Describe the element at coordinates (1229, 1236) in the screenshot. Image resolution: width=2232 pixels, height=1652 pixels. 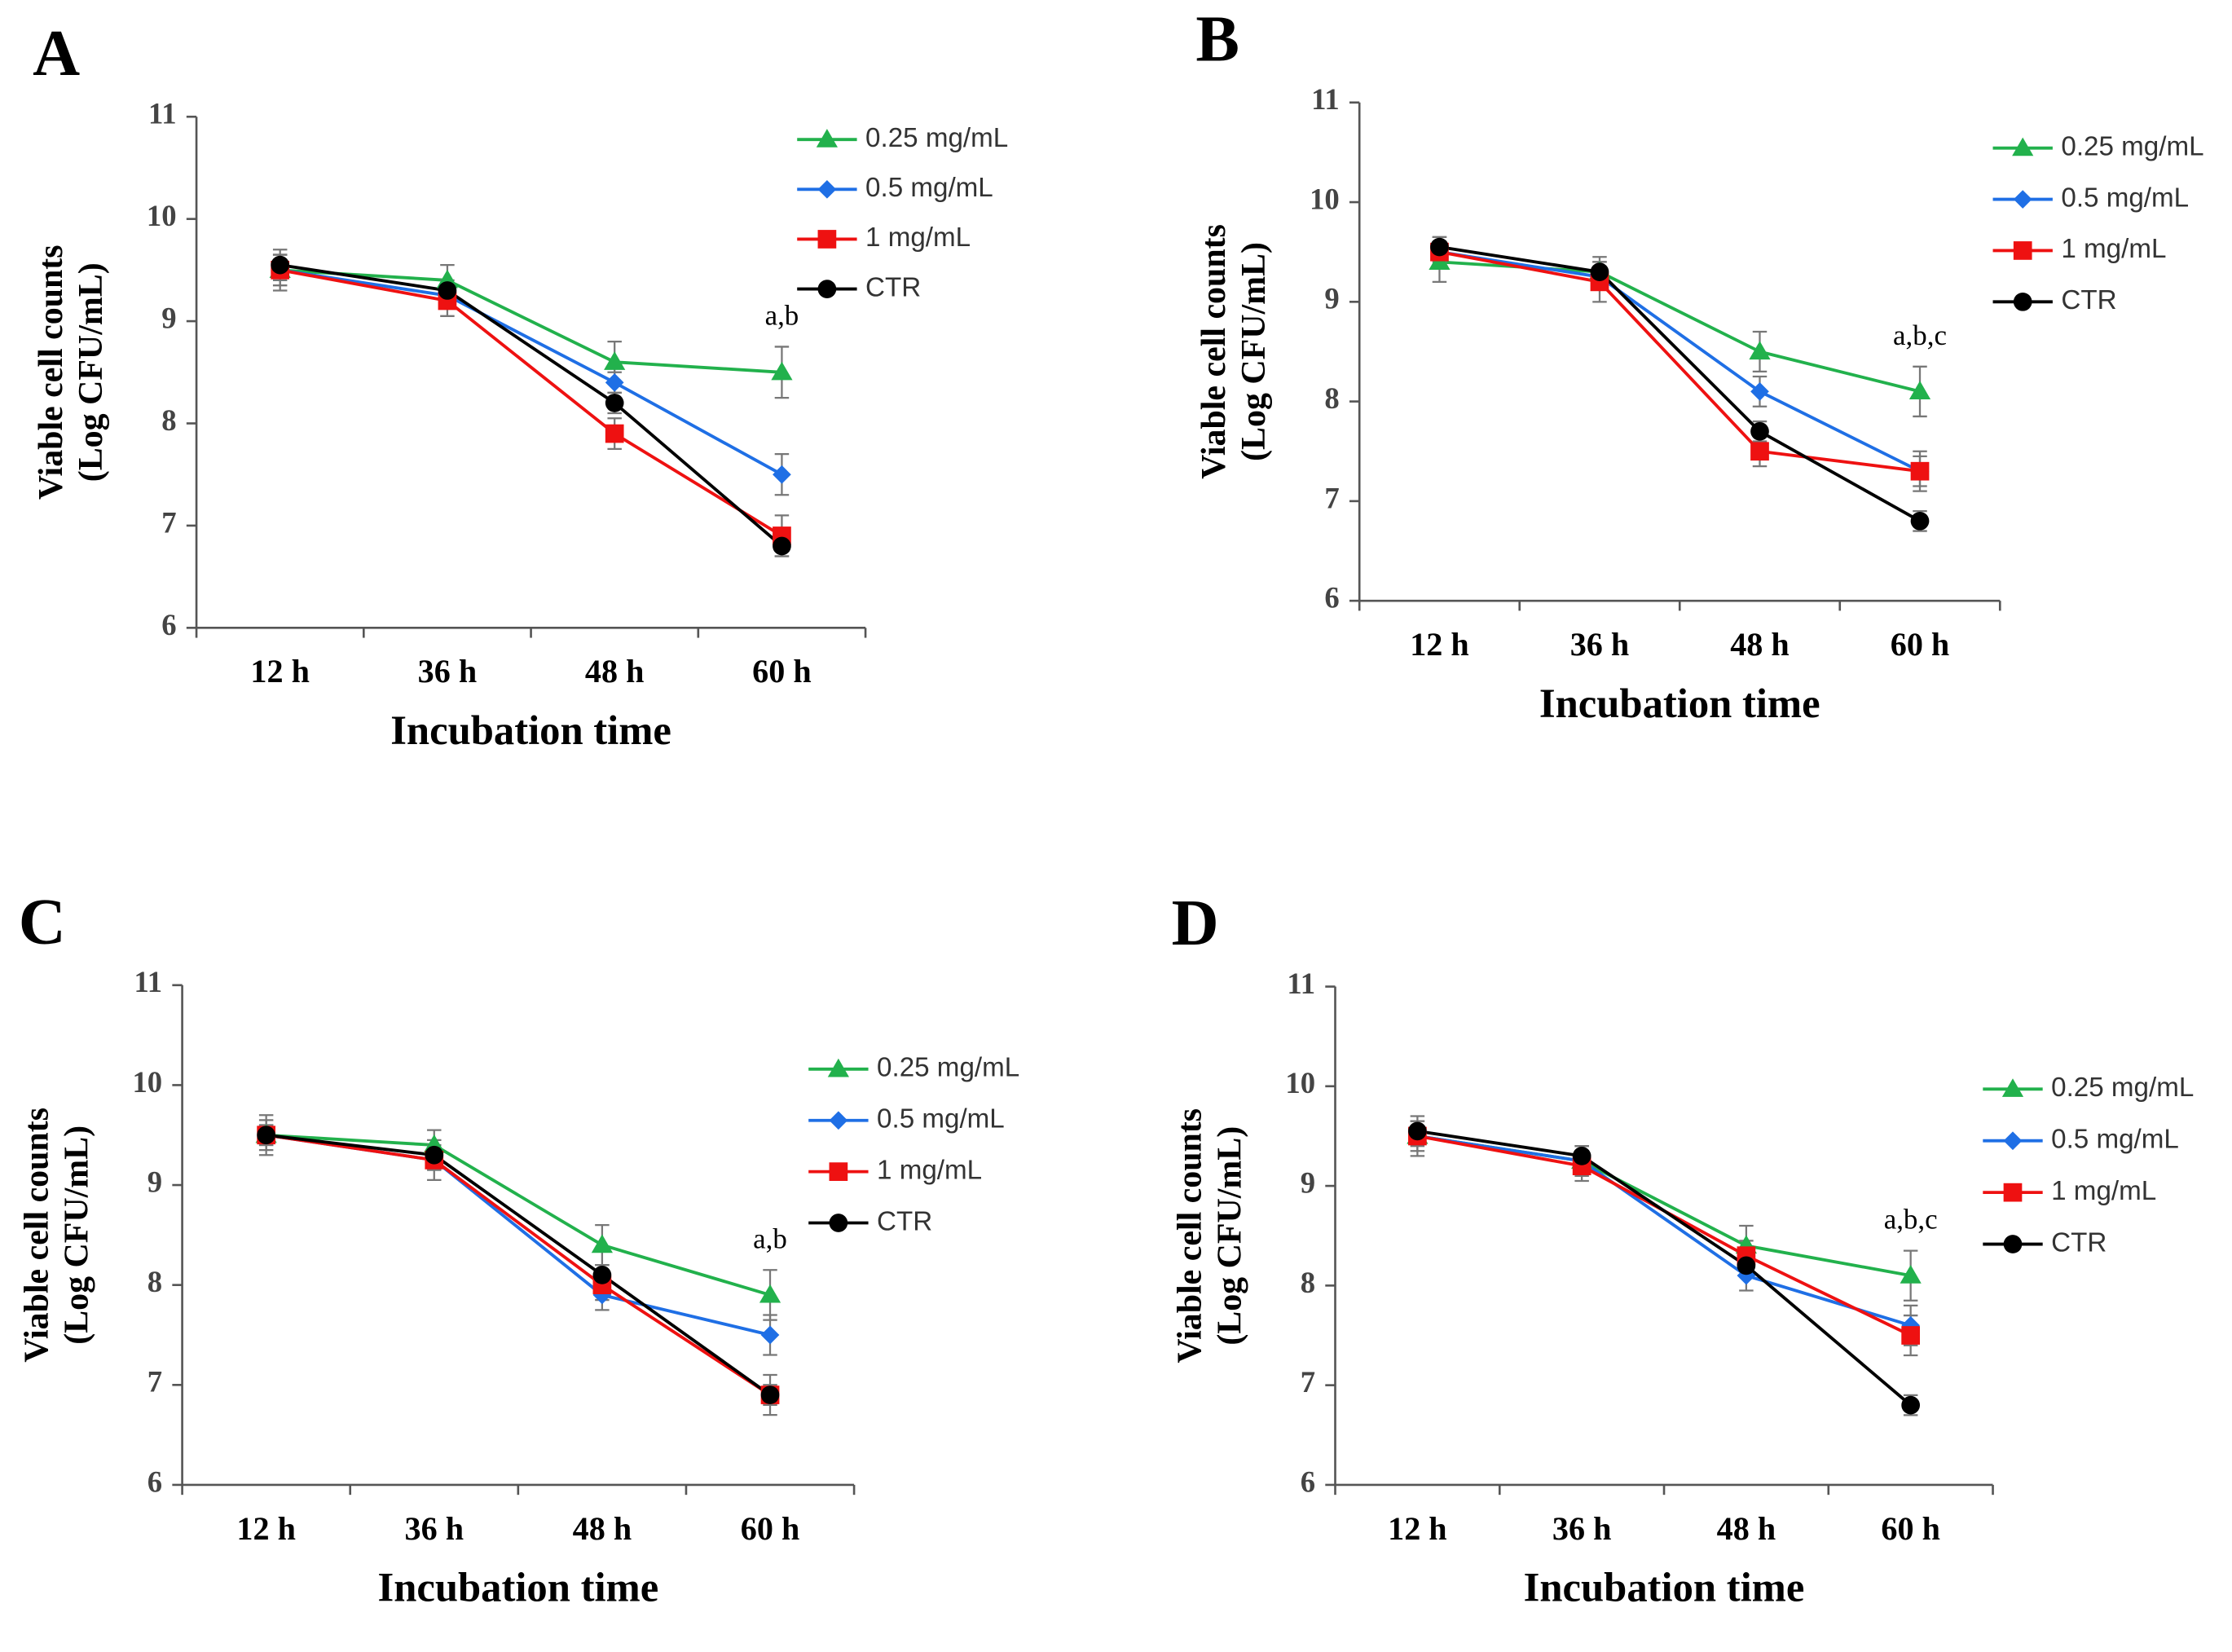
I see `y-axis-title: (Log CFU/mL)` at that location.